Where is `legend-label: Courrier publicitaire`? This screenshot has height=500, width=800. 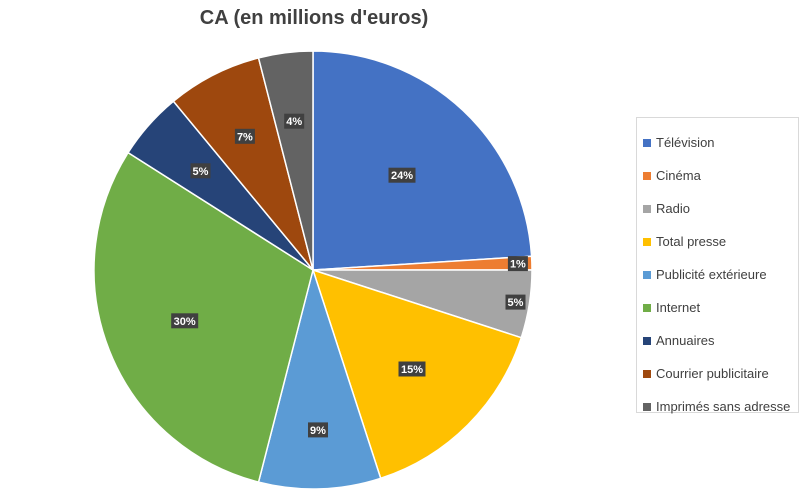
legend-label: Courrier publicitaire is located at coordinates (712, 373).